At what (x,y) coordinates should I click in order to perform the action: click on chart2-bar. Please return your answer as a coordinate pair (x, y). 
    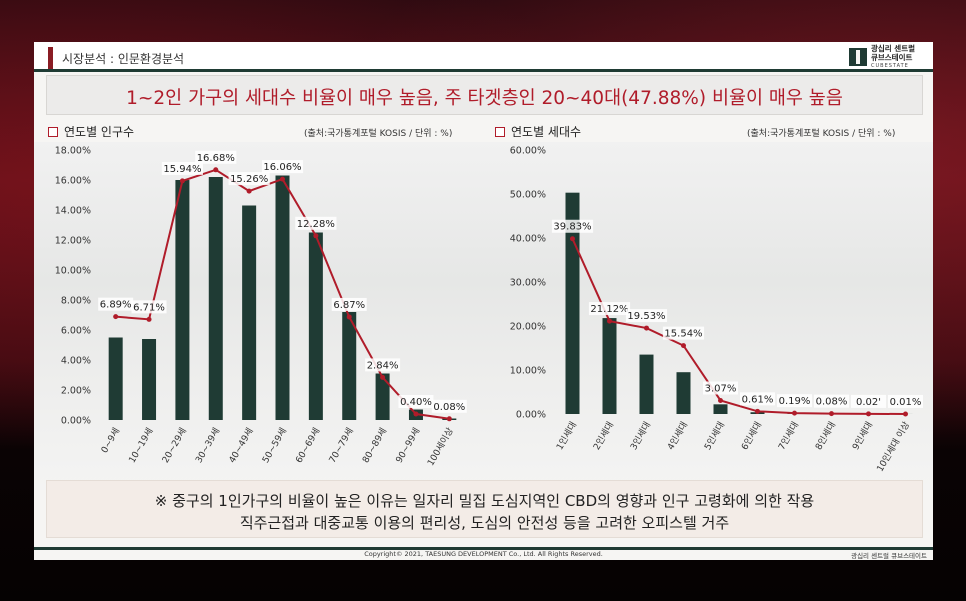
    Looking at the image, I should click on (609, 366).